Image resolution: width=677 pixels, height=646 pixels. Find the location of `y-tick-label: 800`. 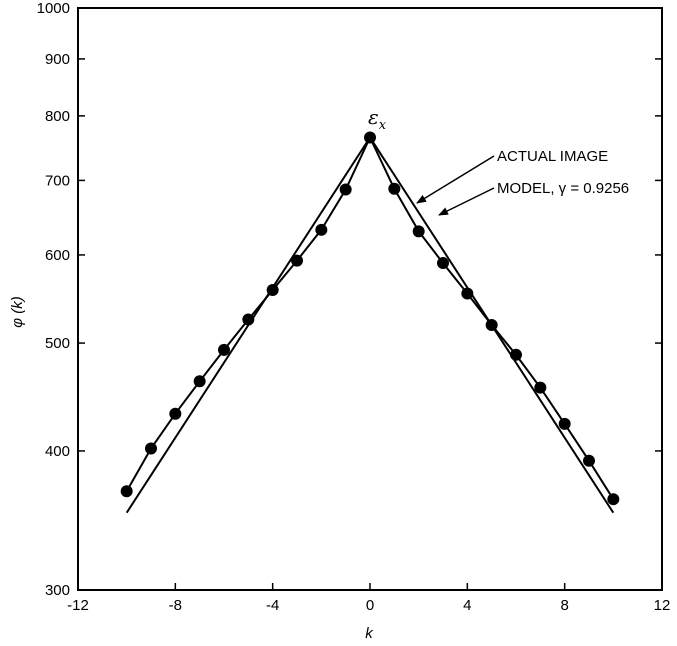

y-tick-label: 800 is located at coordinates (57, 116).